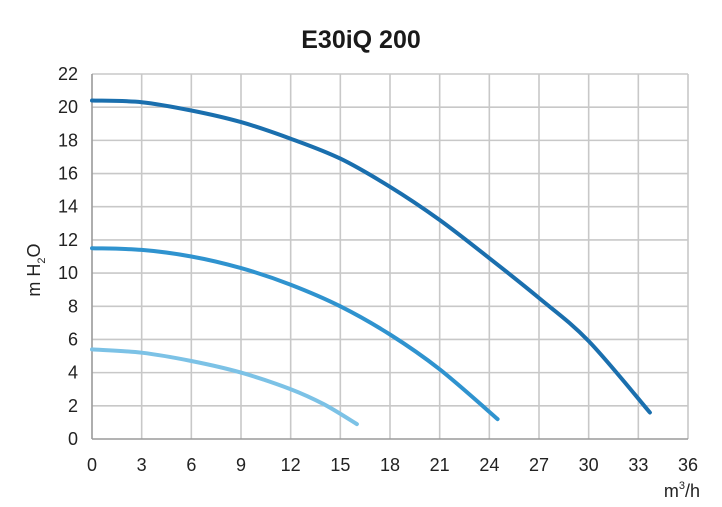 This screenshot has width=722, height=507. What do you see at coordinates (671, 491) in the screenshot?
I see `x-axis-label-m: m` at bounding box center [671, 491].